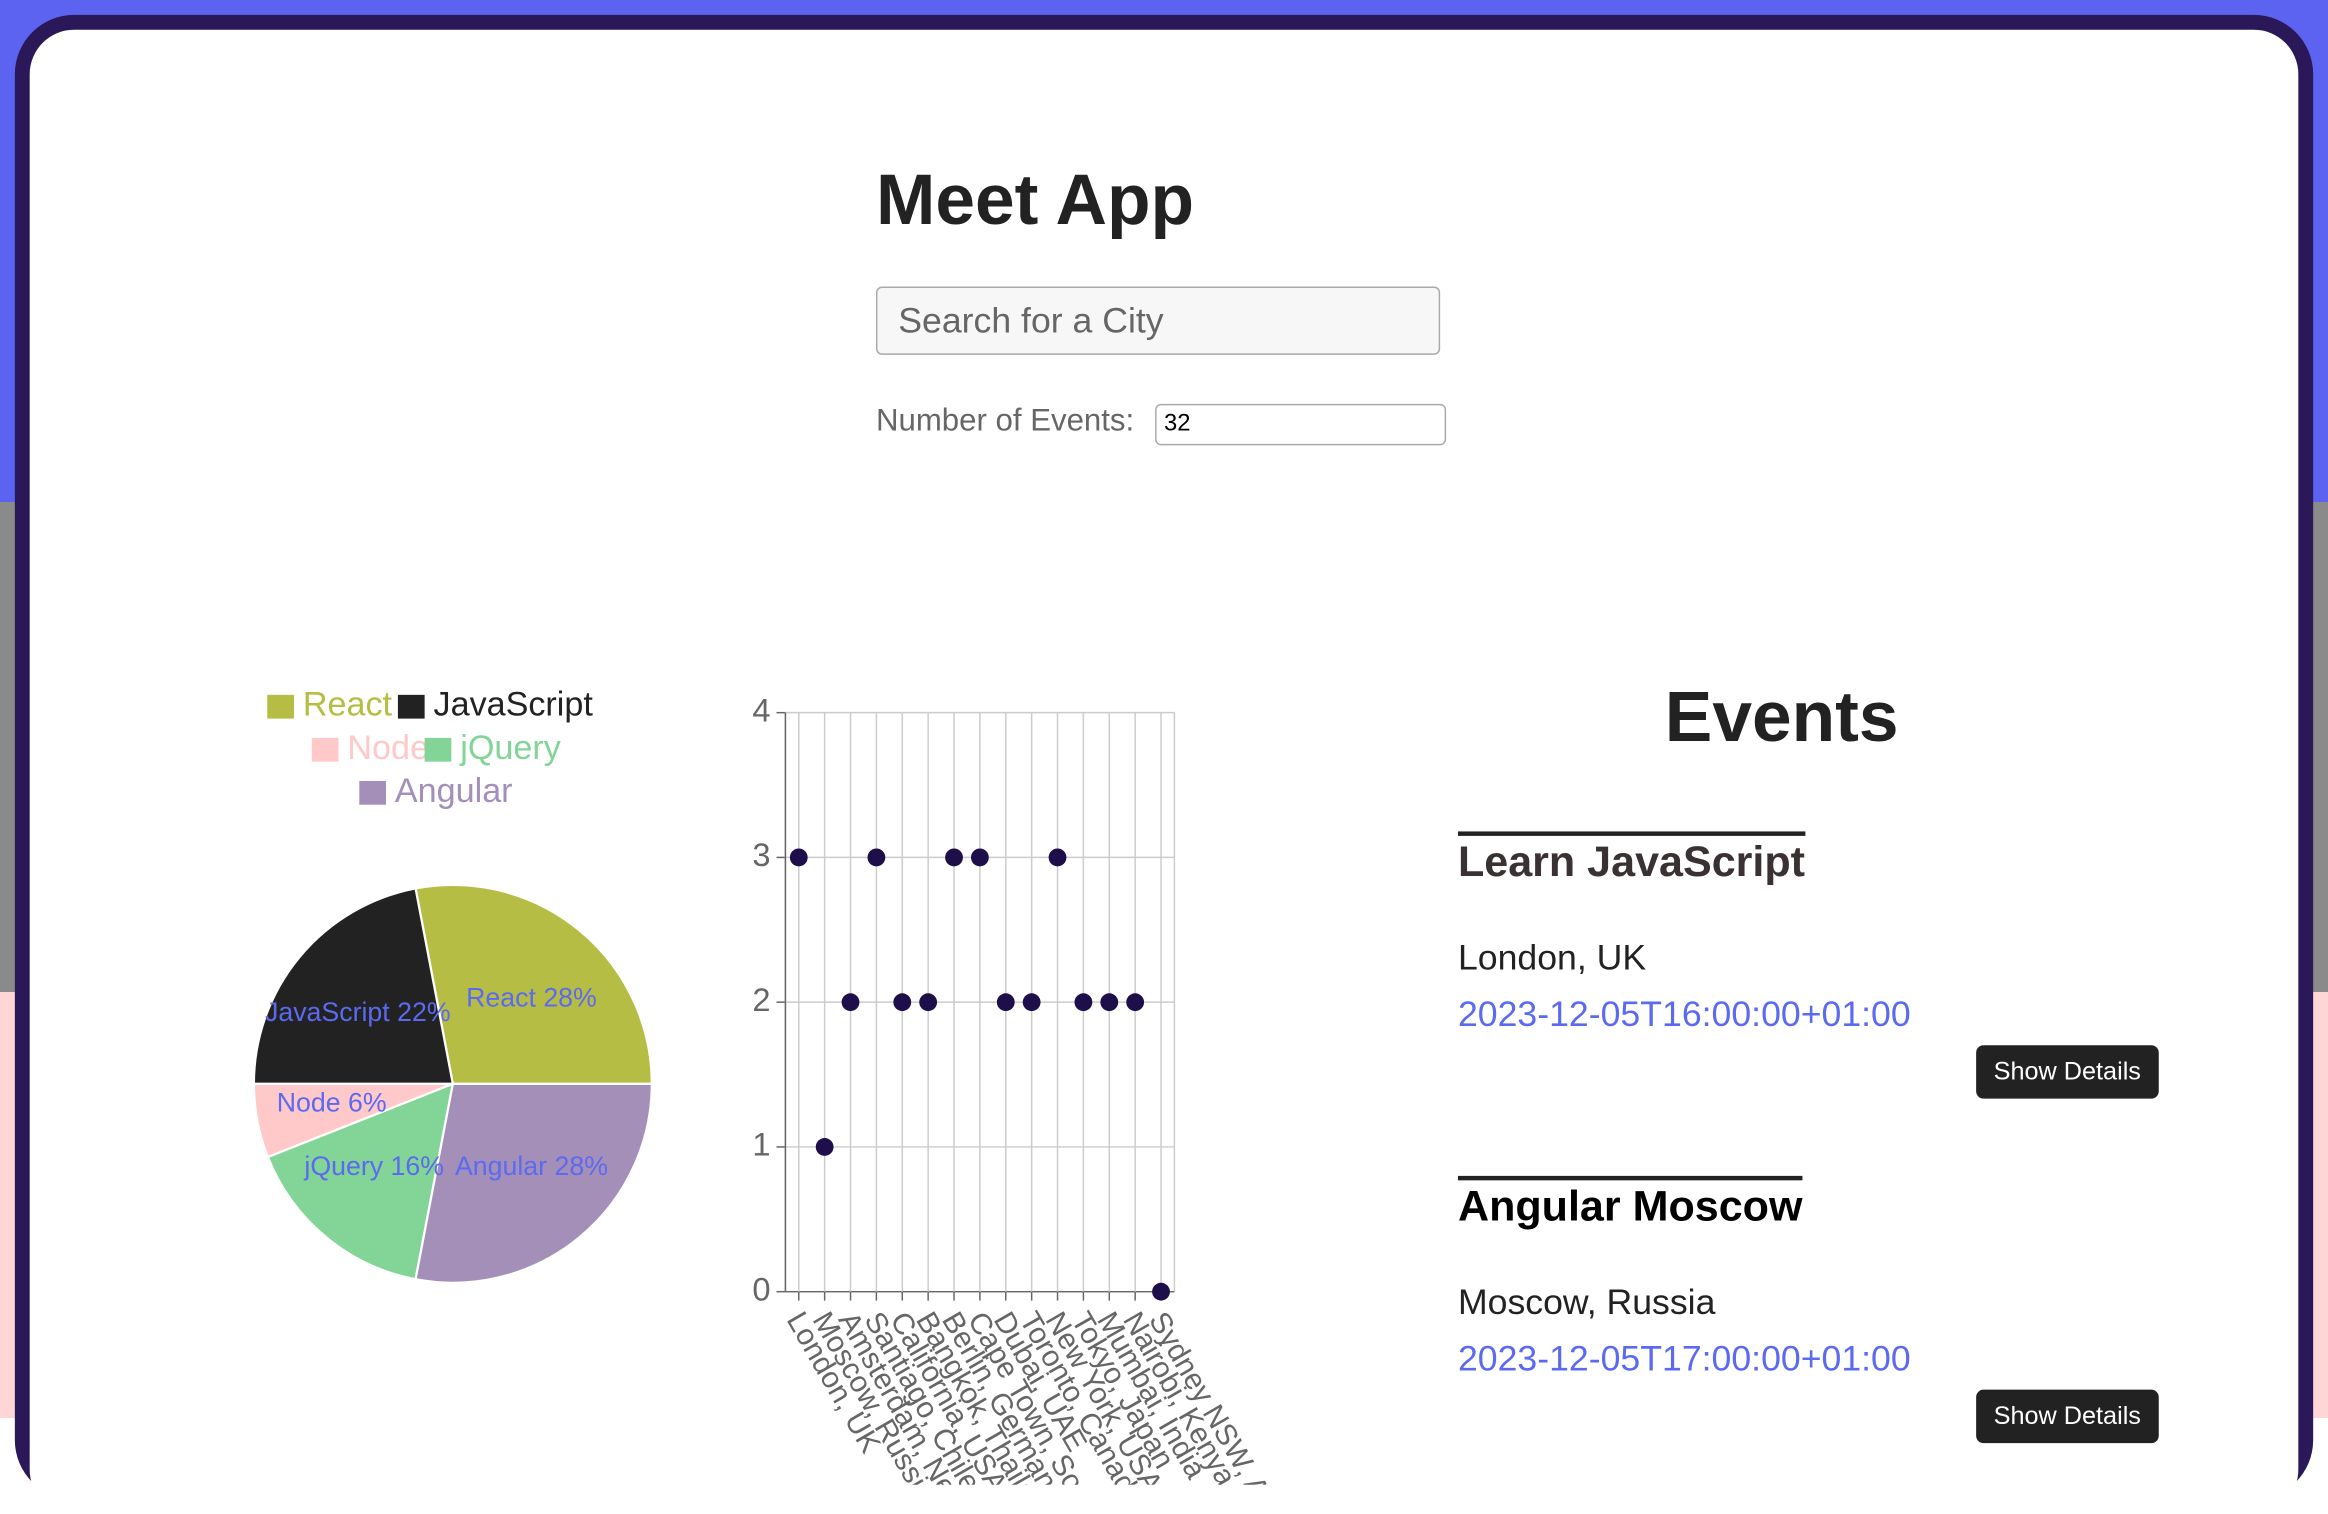 This screenshot has height=1514, width=2328. Describe the element at coordinates (1005, 420) in the screenshot. I see `events-label: Number of Events:` at that location.